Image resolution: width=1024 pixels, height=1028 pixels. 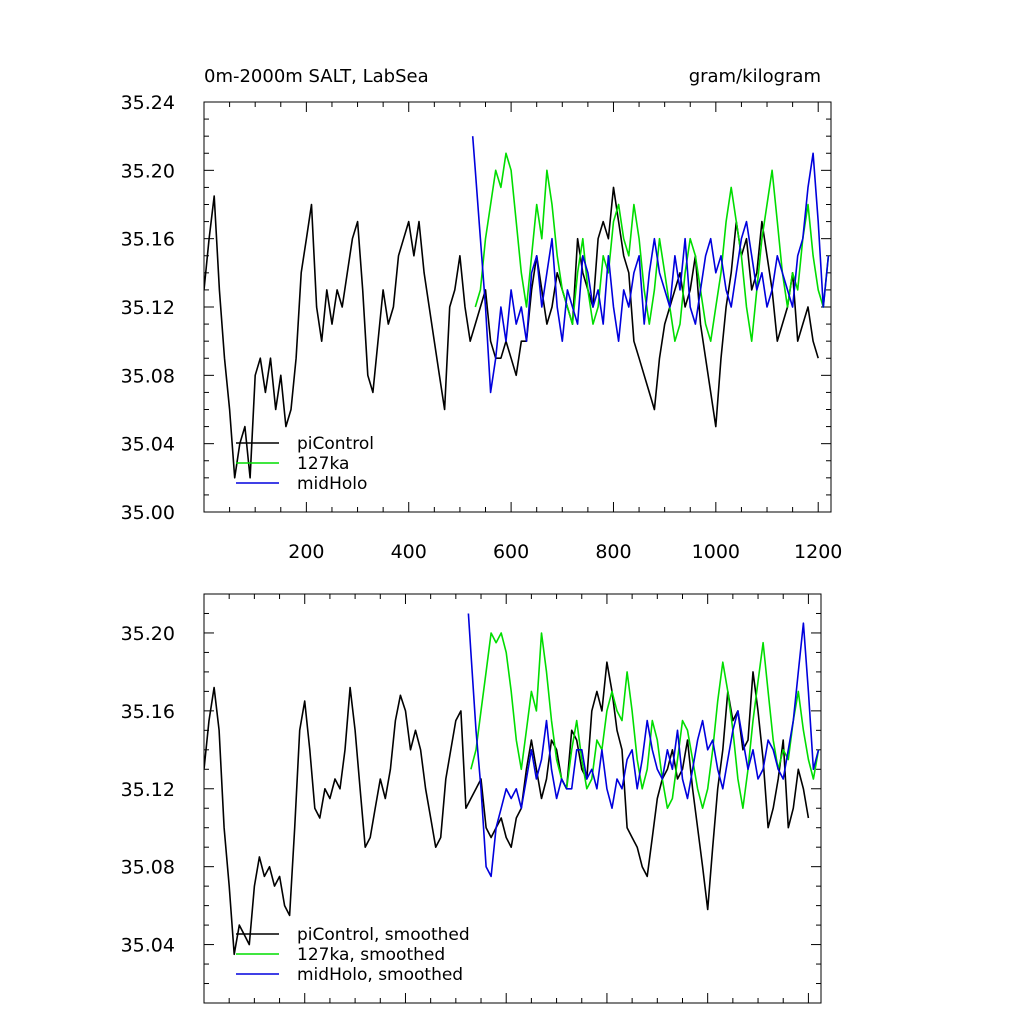 I want to click on x-tick-label: 600, so click(x=511, y=552).